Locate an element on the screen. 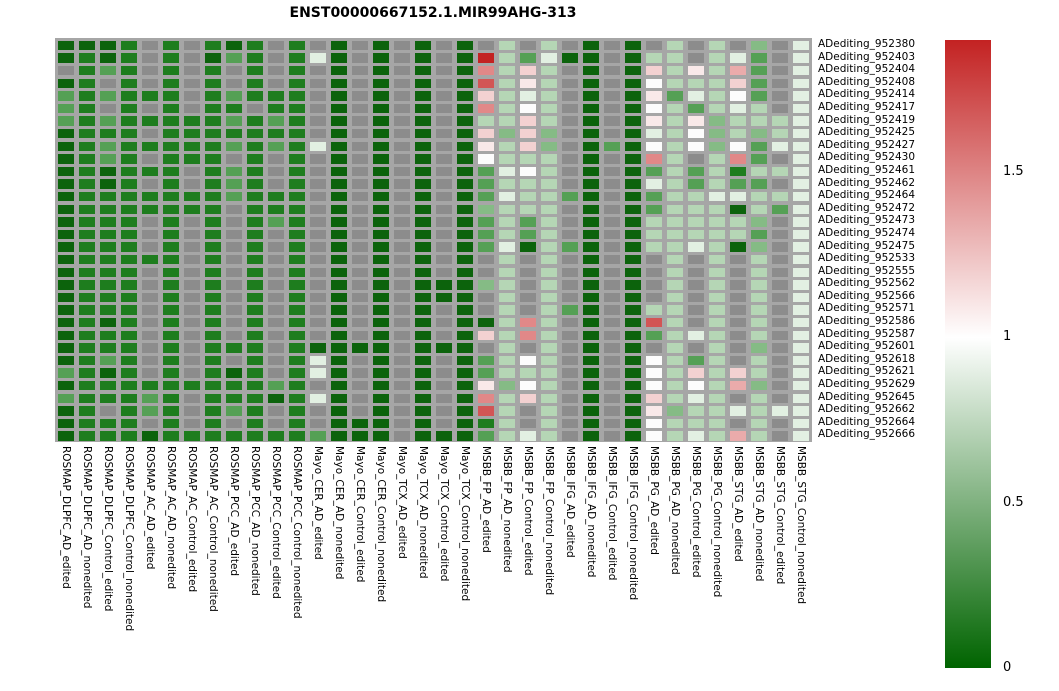  row-label: ADediting_952474 is located at coordinates (866, 232).